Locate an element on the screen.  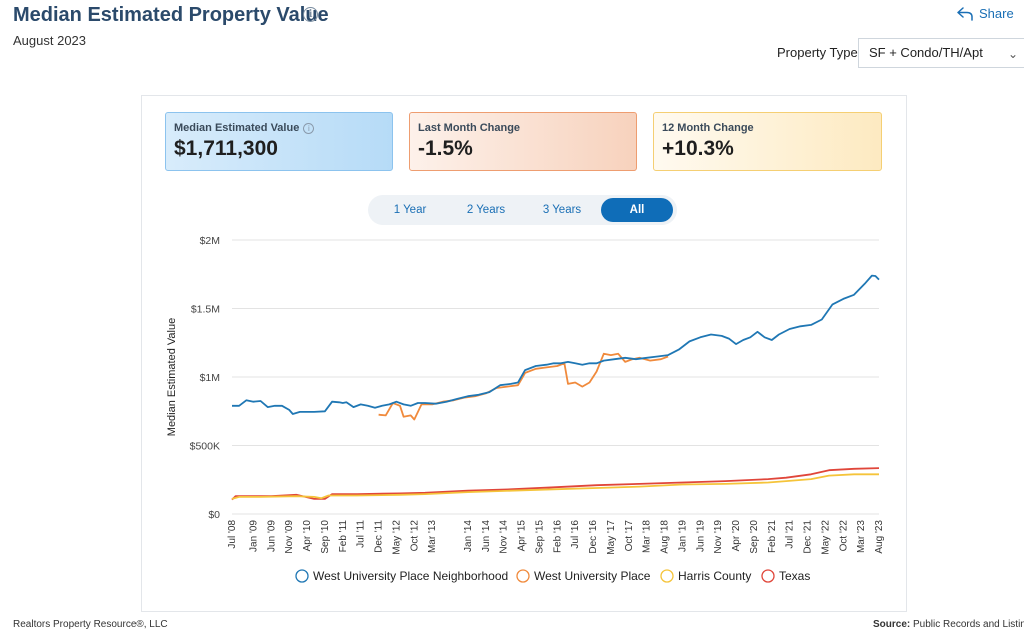
property-type-select: SF + Condo/TH/Apt ⌄ is located at coordinates (941, 53).